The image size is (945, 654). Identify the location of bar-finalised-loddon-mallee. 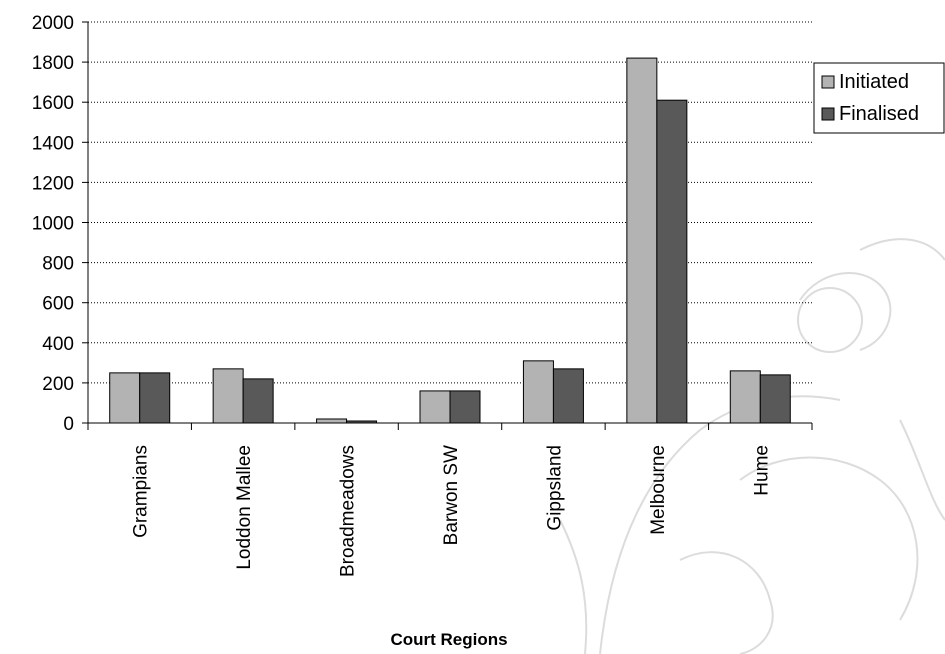
(258, 401).